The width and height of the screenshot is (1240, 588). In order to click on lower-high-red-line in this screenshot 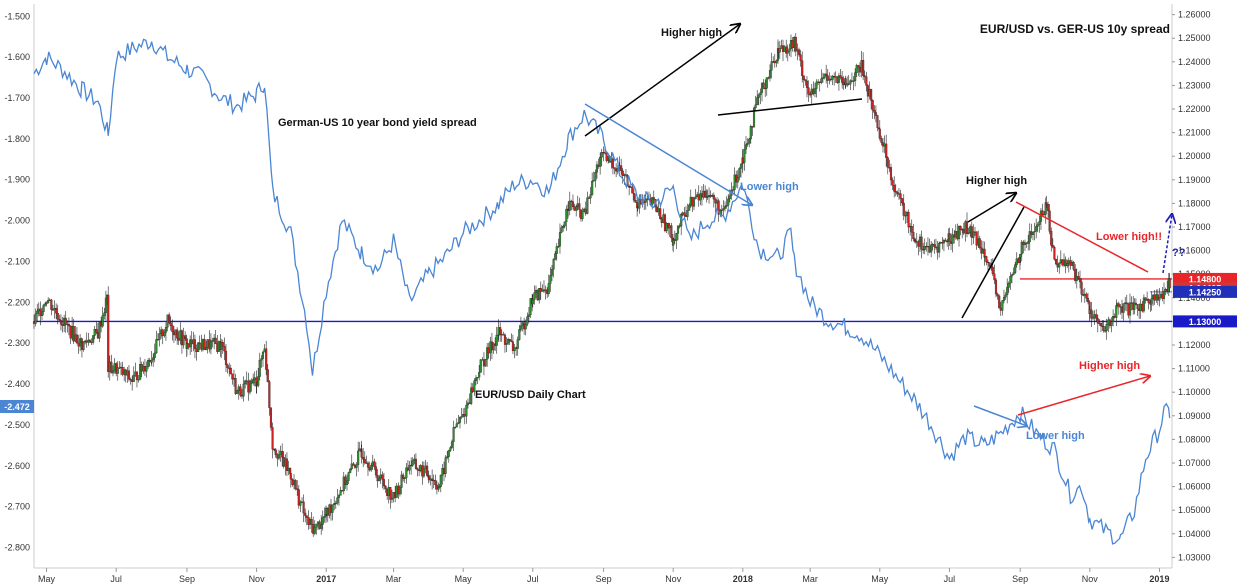, I will do `click(1082, 237)`.